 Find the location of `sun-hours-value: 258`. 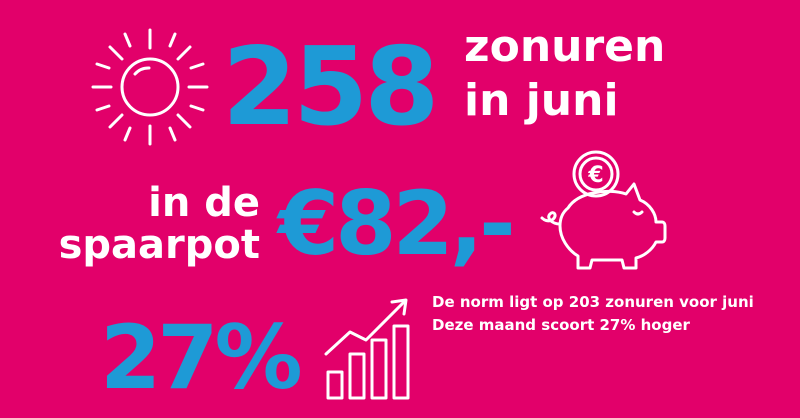

sun-hours-value: 258 is located at coordinates (330, 87).